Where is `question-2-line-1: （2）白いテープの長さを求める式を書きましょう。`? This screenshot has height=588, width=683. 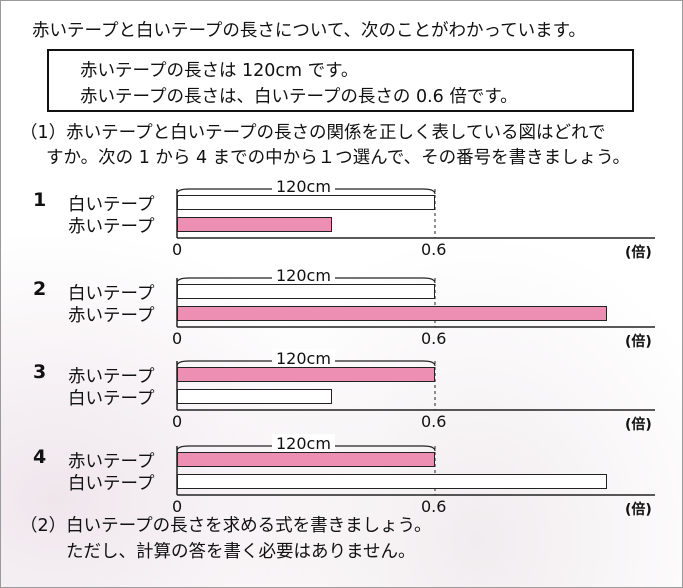
question-2-line-1: （2）白いテープの長さを求める式を書きましょう。 is located at coordinates (226, 526).